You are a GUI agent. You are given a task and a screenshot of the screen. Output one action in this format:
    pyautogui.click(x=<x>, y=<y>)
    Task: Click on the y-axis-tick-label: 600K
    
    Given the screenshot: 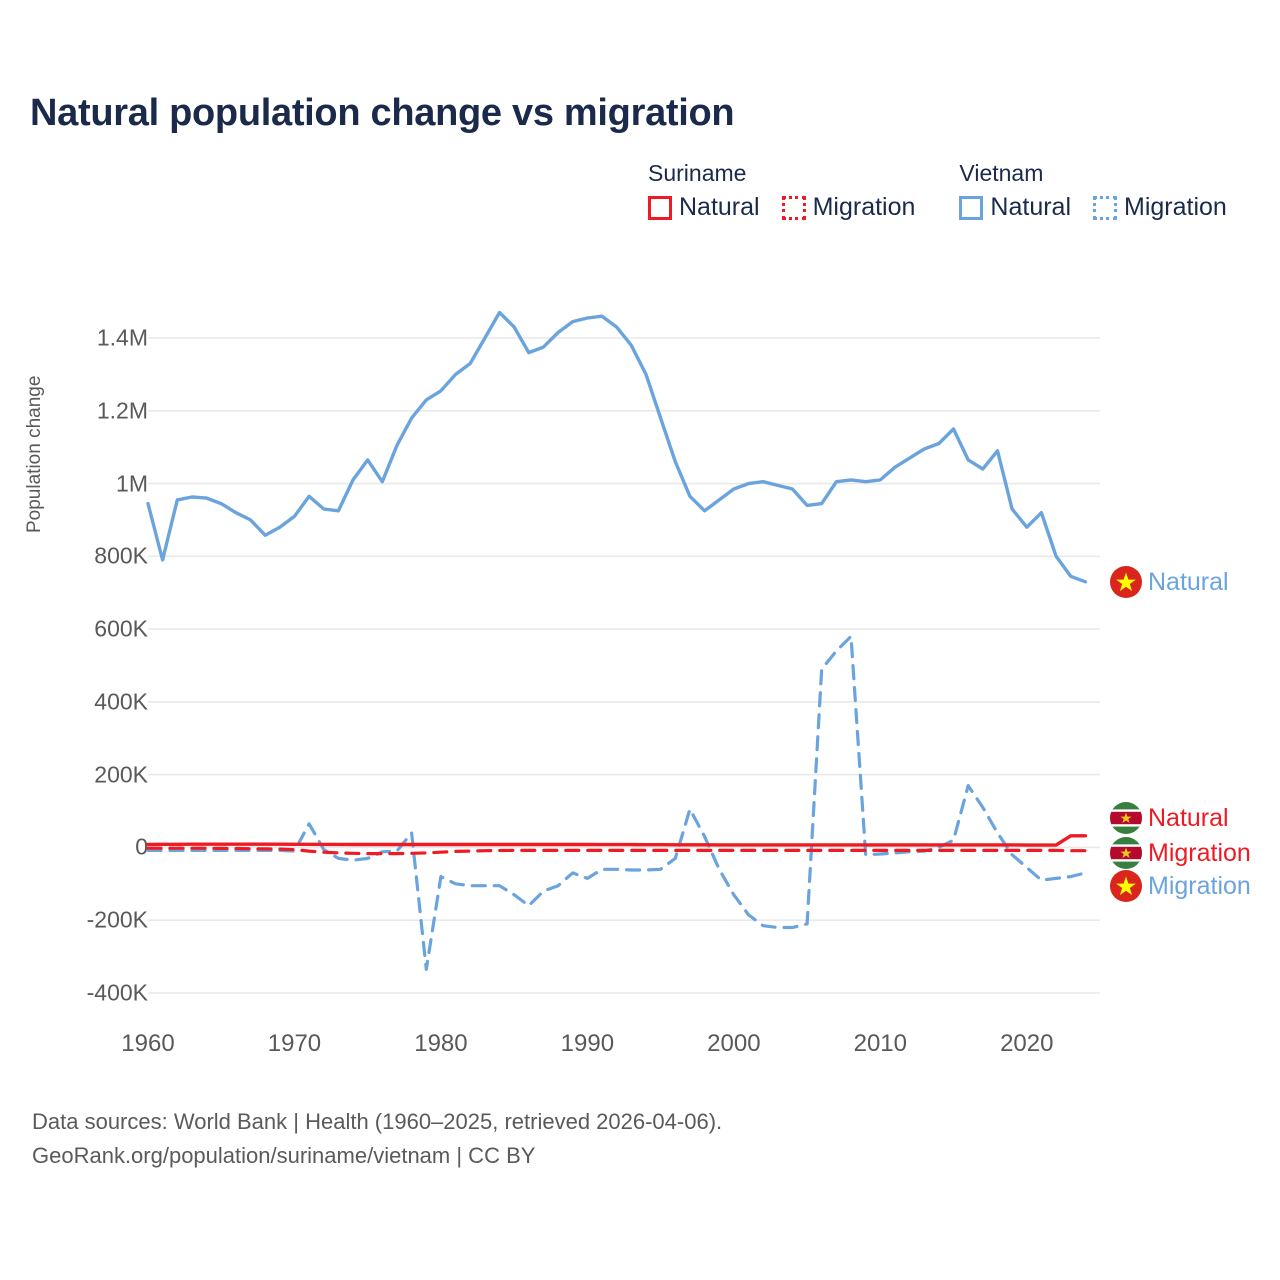 What is the action you would take?
    pyautogui.click(x=121, y=628)
    